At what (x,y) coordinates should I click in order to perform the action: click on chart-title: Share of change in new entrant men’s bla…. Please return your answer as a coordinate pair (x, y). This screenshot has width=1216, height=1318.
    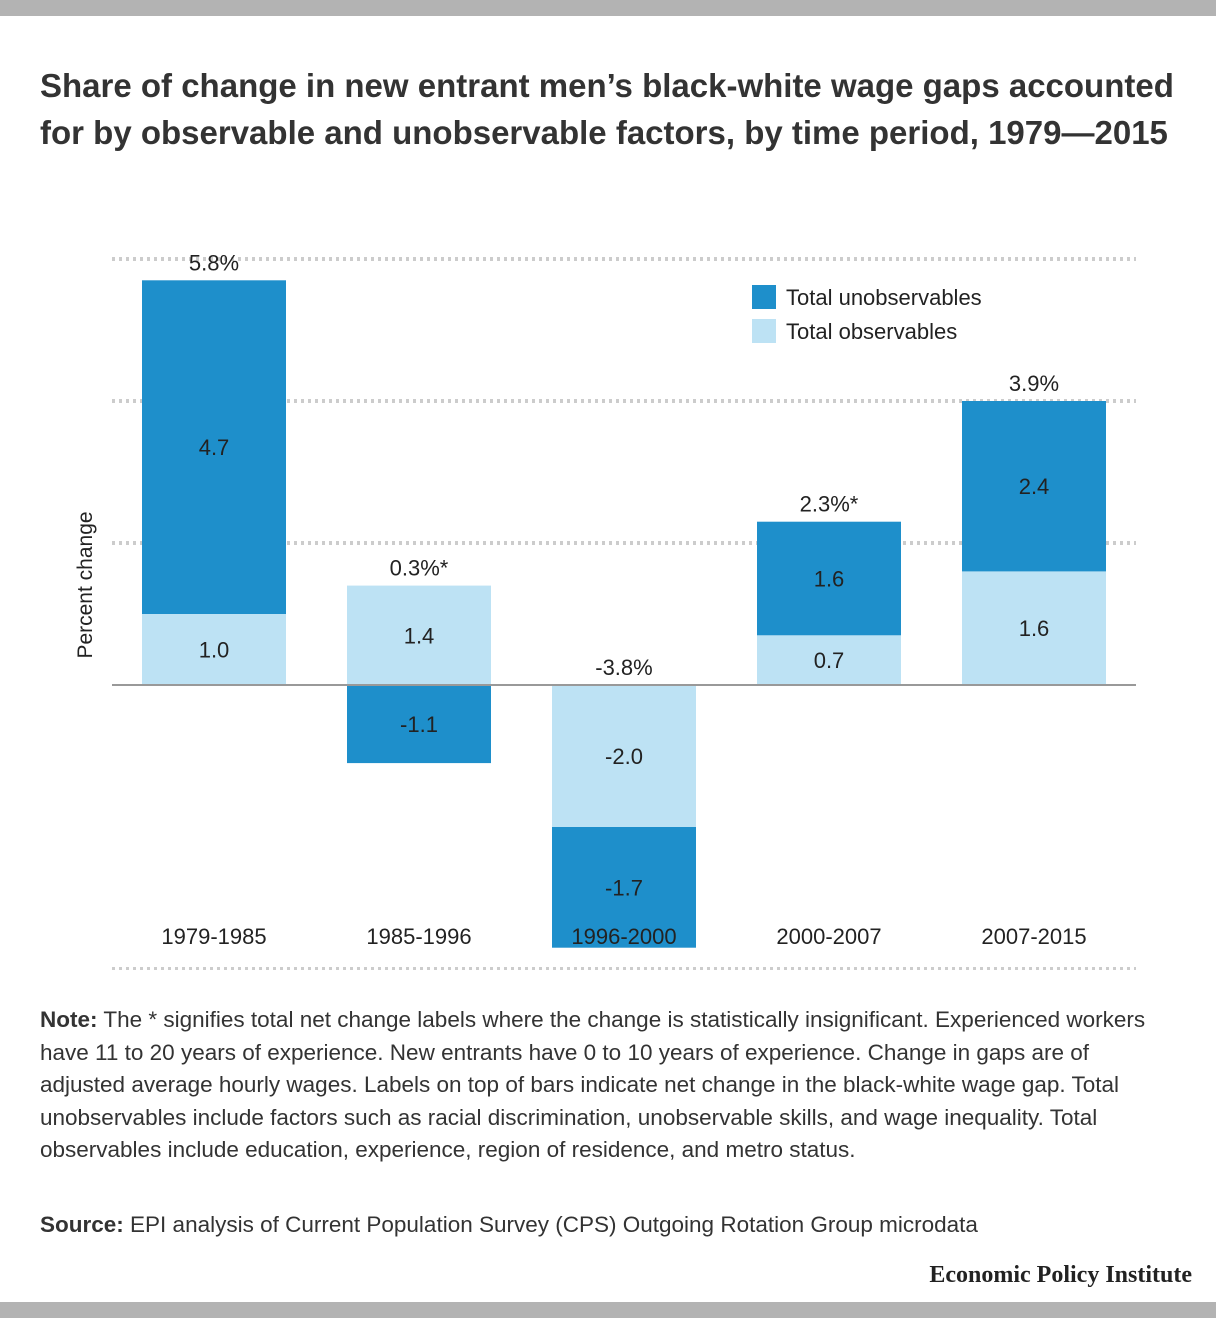
    Looking at the image, I should click on (607, 109).